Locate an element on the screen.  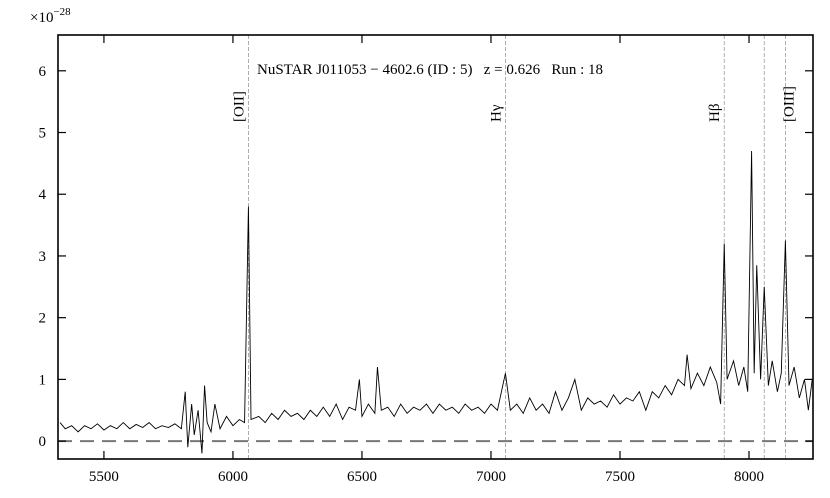
offset-label: ×10⁻²⁸ is located at coordinates (50, 16).